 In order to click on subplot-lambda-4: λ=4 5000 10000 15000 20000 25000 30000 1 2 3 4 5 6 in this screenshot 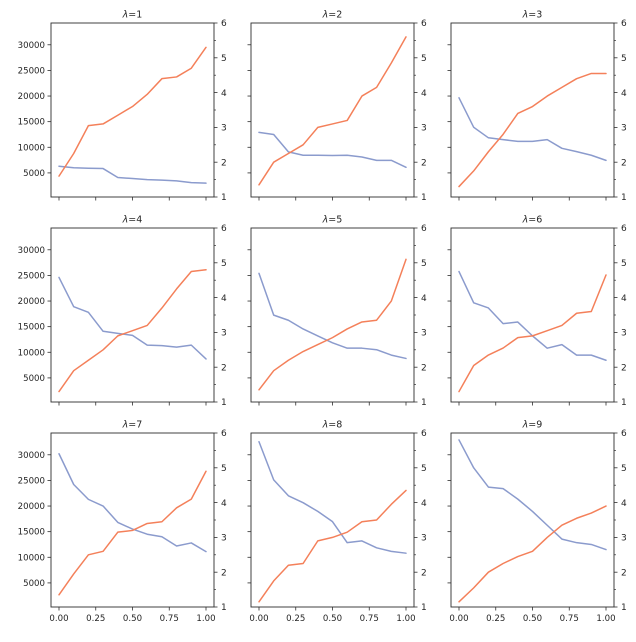, I will do `click(122, 312)`.